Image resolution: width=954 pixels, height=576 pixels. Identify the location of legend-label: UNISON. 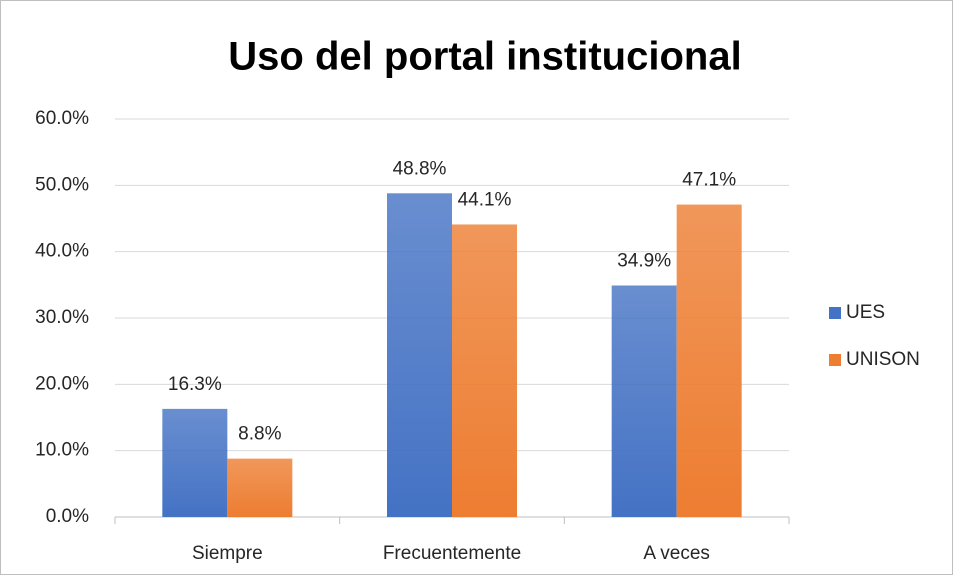
(883, 359).